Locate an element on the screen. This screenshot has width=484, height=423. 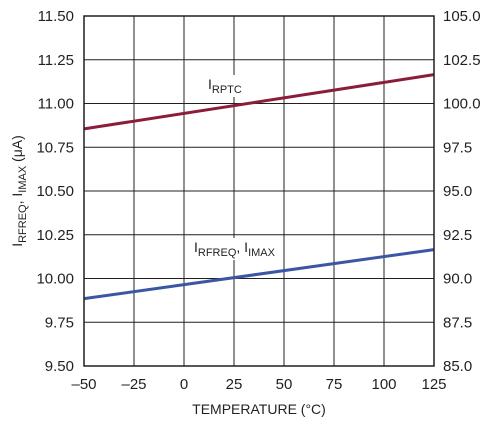
y-tick-label: 10.75 is located at coordinates (55, 147).